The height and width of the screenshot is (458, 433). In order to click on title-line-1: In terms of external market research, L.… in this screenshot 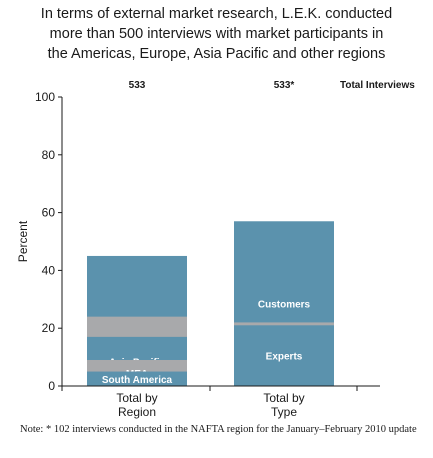, I will do `click(216, 14)`.